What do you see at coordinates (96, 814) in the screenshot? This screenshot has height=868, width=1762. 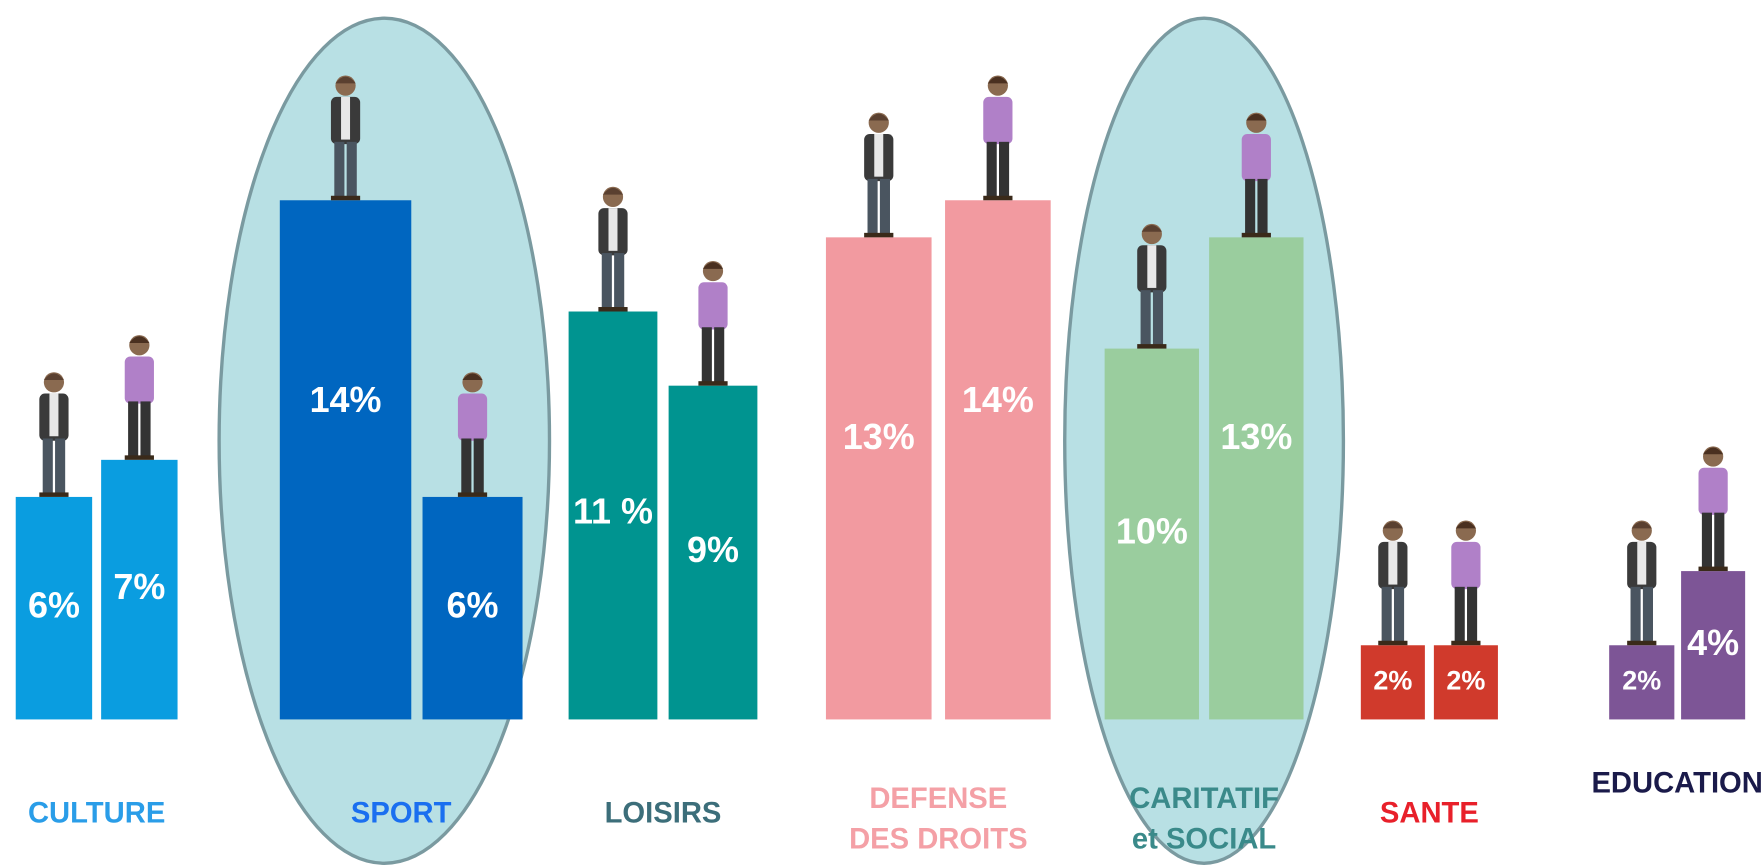 I see `category-label: CULTURE` at bounding box center [96, 814].